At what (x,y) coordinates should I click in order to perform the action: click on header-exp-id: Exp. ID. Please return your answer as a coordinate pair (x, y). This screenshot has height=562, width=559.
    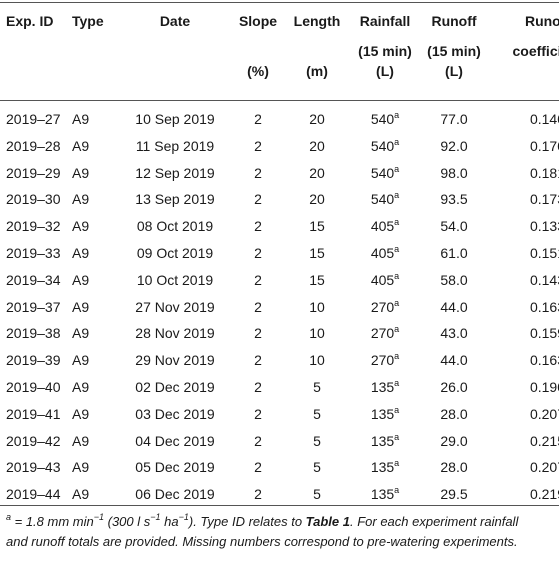
    Looking at the image, I should click on (30, 21).